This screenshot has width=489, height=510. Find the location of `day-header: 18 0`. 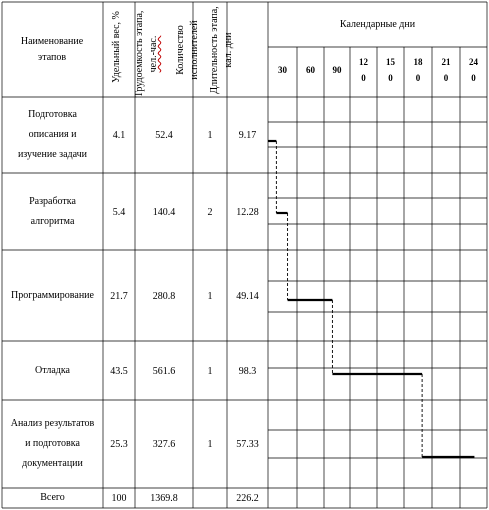

day-header: 18 0 is located at coordinates (418, 70).